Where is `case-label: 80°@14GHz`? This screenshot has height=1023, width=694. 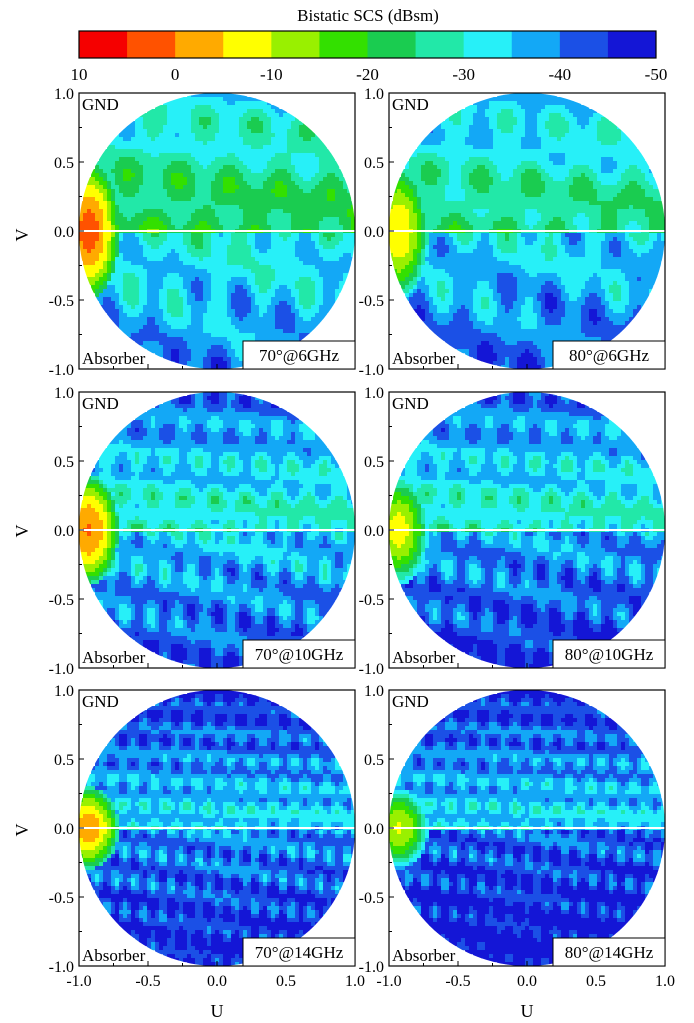 case-label: 80°@14GHz is located at coordinates (609, 952).